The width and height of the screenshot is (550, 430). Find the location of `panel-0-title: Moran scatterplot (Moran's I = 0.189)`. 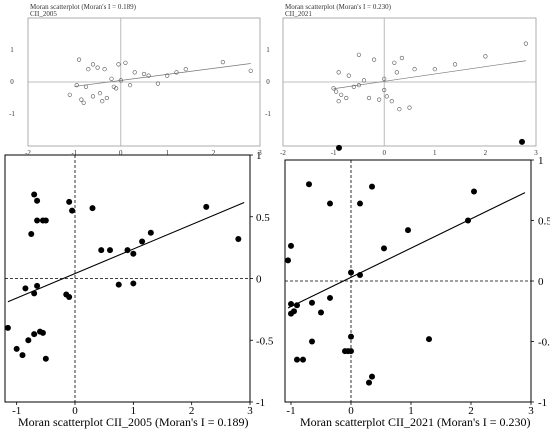

panel-0-title: Moran scatterplot (Moran's I = 0.189) is located at coordinates (83, 7).